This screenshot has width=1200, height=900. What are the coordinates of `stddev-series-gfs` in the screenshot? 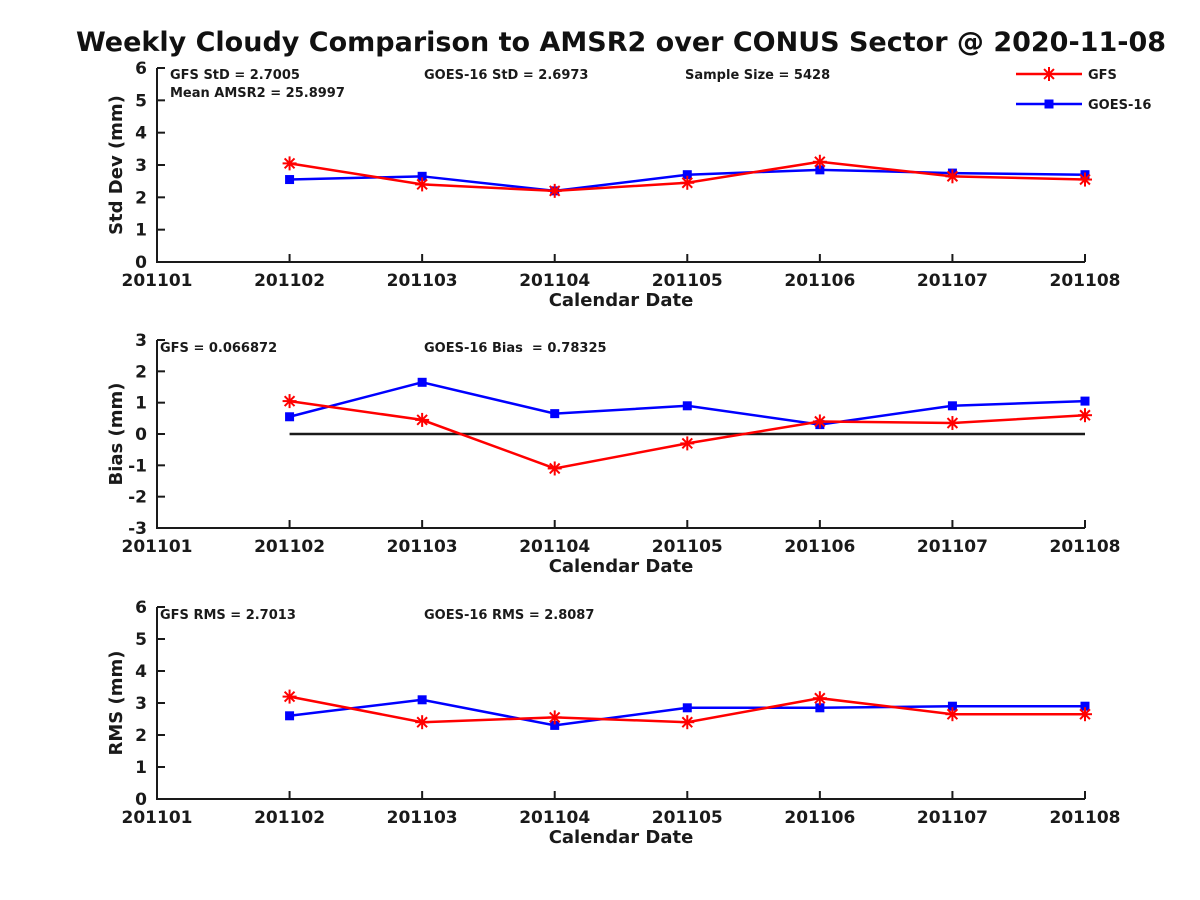 It's located at (687, 176).